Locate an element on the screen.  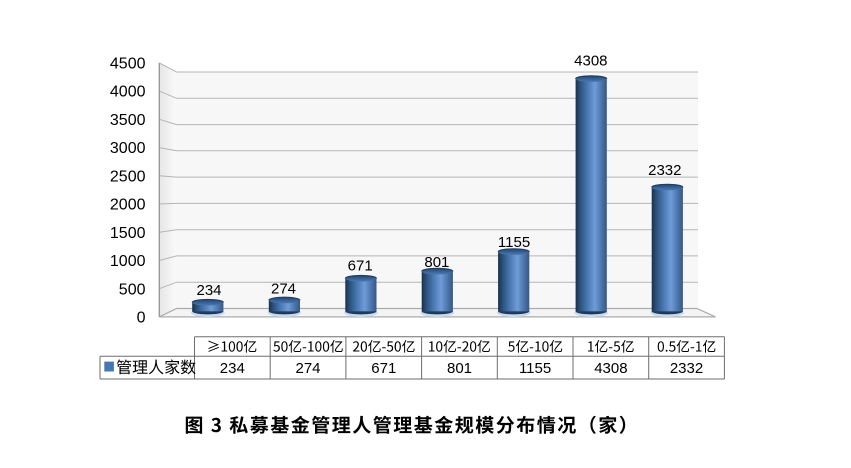
svg-text: 3000 is located at coordinates (128, 148).